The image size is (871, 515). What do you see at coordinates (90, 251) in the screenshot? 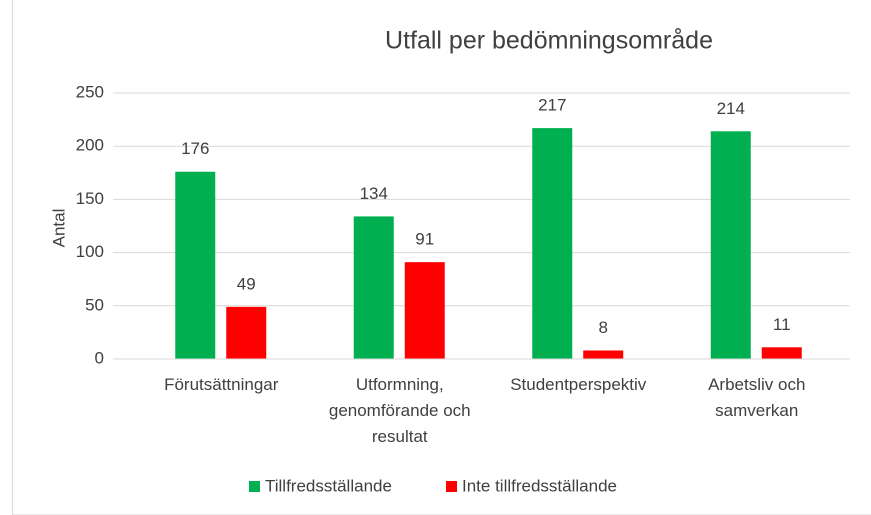
I see `y-tick-label: 100` at bounding box center [90, 251].